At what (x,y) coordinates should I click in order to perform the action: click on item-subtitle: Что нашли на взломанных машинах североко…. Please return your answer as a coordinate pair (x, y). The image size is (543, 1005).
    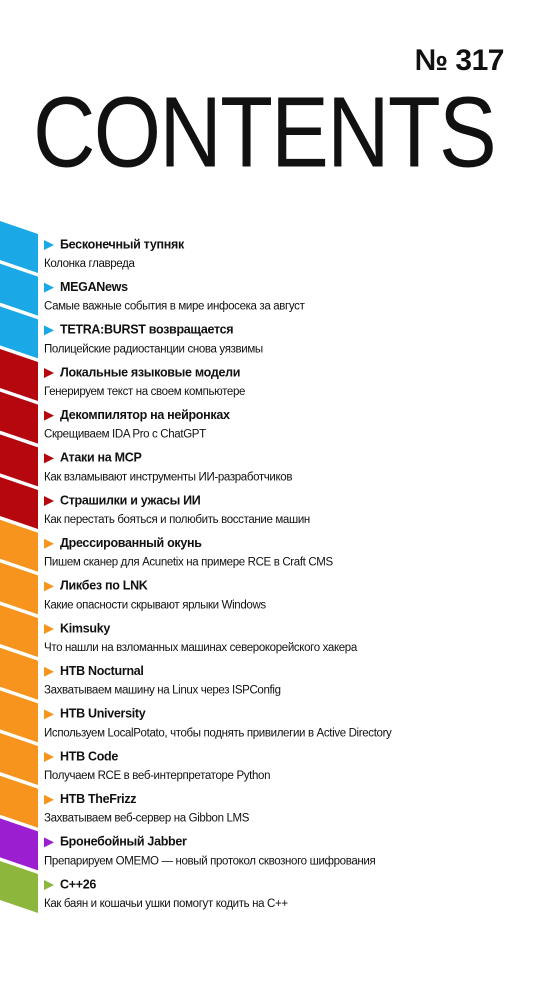
    Looking at the image, I should click on (201, 648).